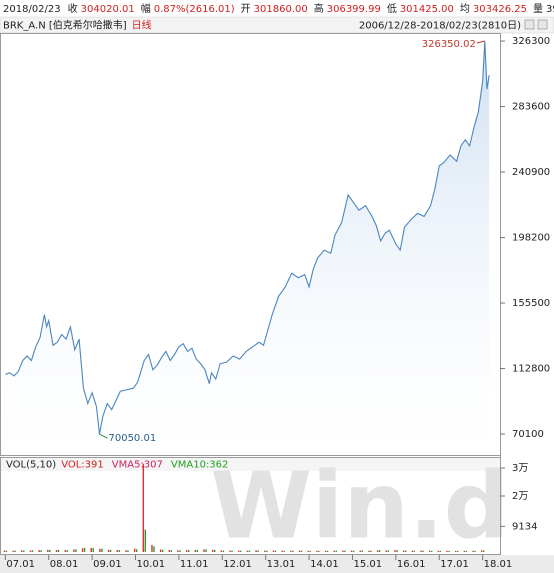  What do you see at coordinates (132, 438) in the screenshot?
I see `annotation-label: 70050.01` at bounding box center [132, 438].